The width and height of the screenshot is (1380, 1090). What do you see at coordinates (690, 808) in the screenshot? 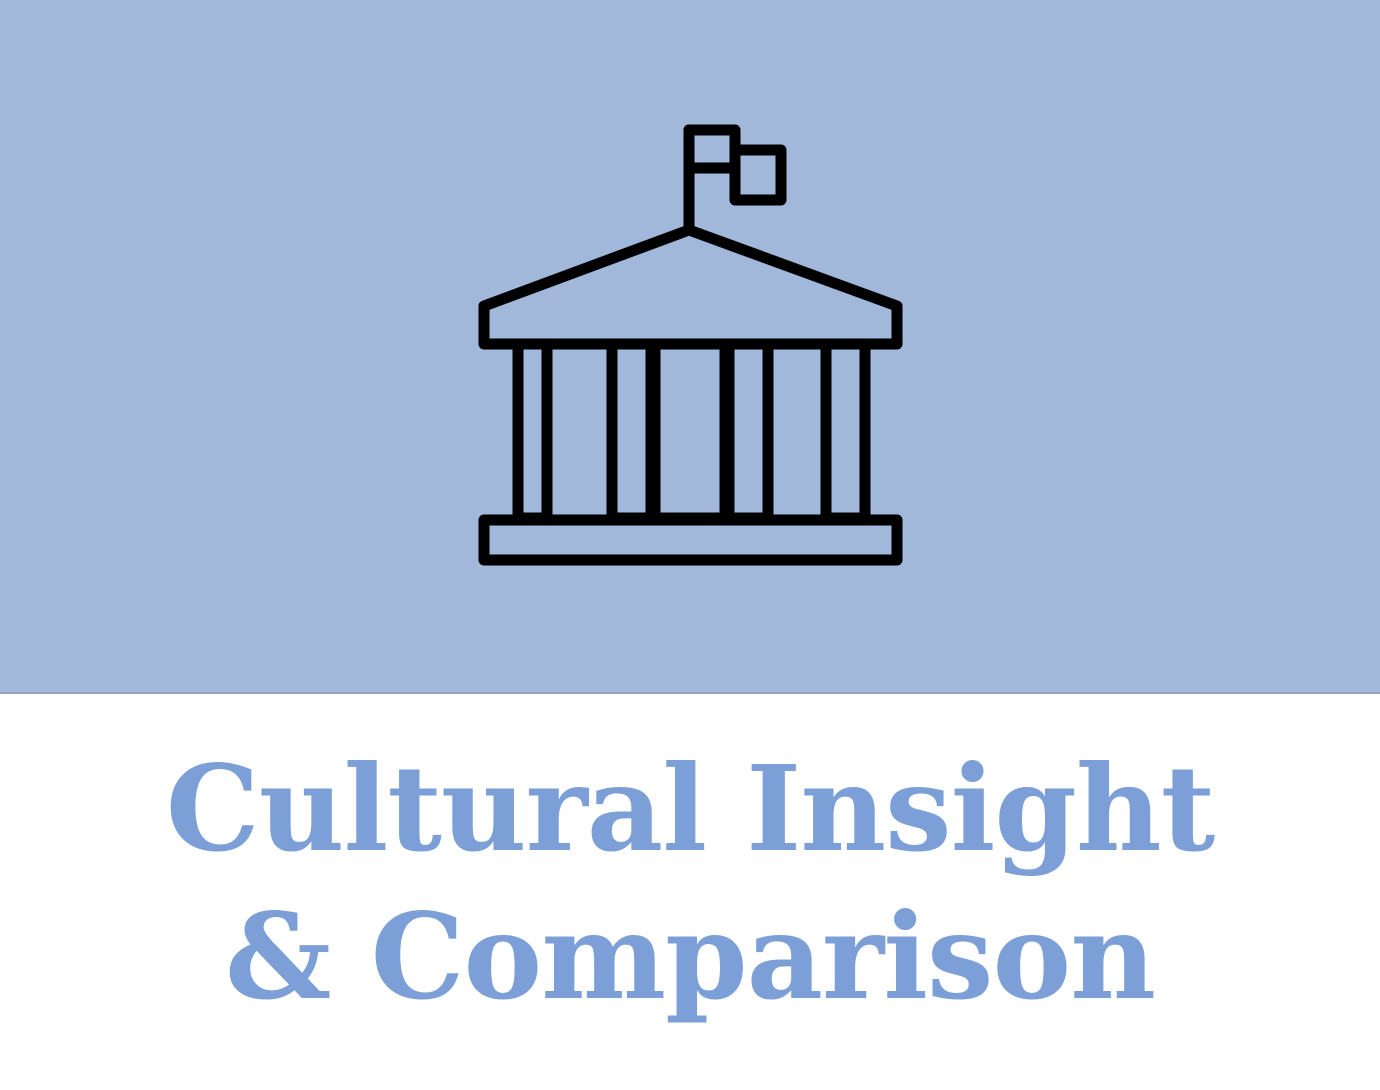
I see `card-title-line-1: Cultural Insight` at bounding box center [690, 808].